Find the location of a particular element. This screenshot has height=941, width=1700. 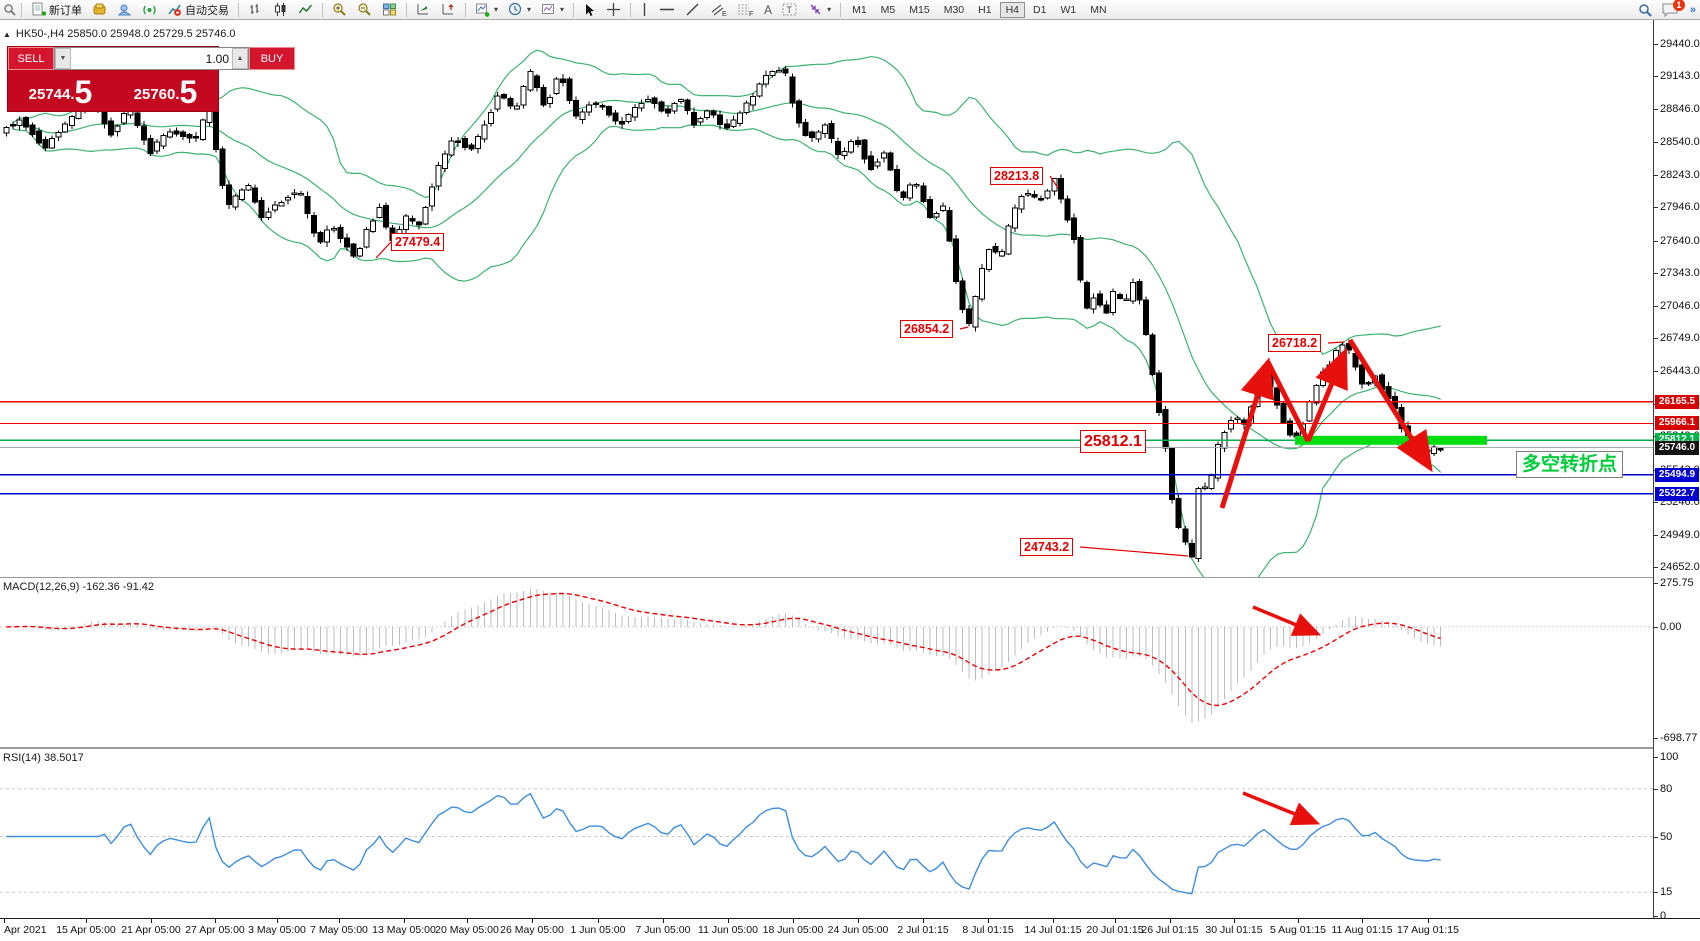

price-level-badge: 25322.7 is located at coordinates (1677, 493).